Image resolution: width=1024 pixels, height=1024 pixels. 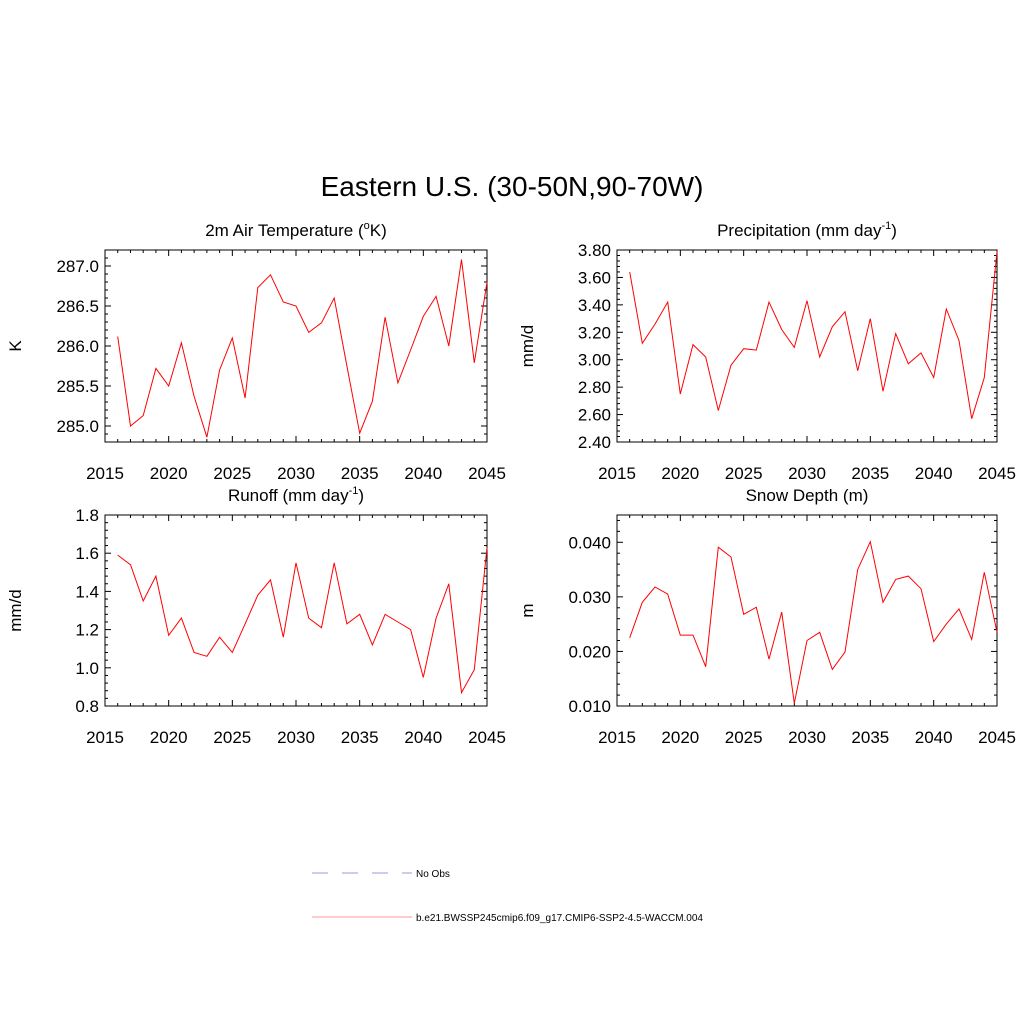 What do you see at coordinates (360, 473) in the screenshot?
I see `air-temperature-x-tick-label: 2035` at bounding box center [360, 473].